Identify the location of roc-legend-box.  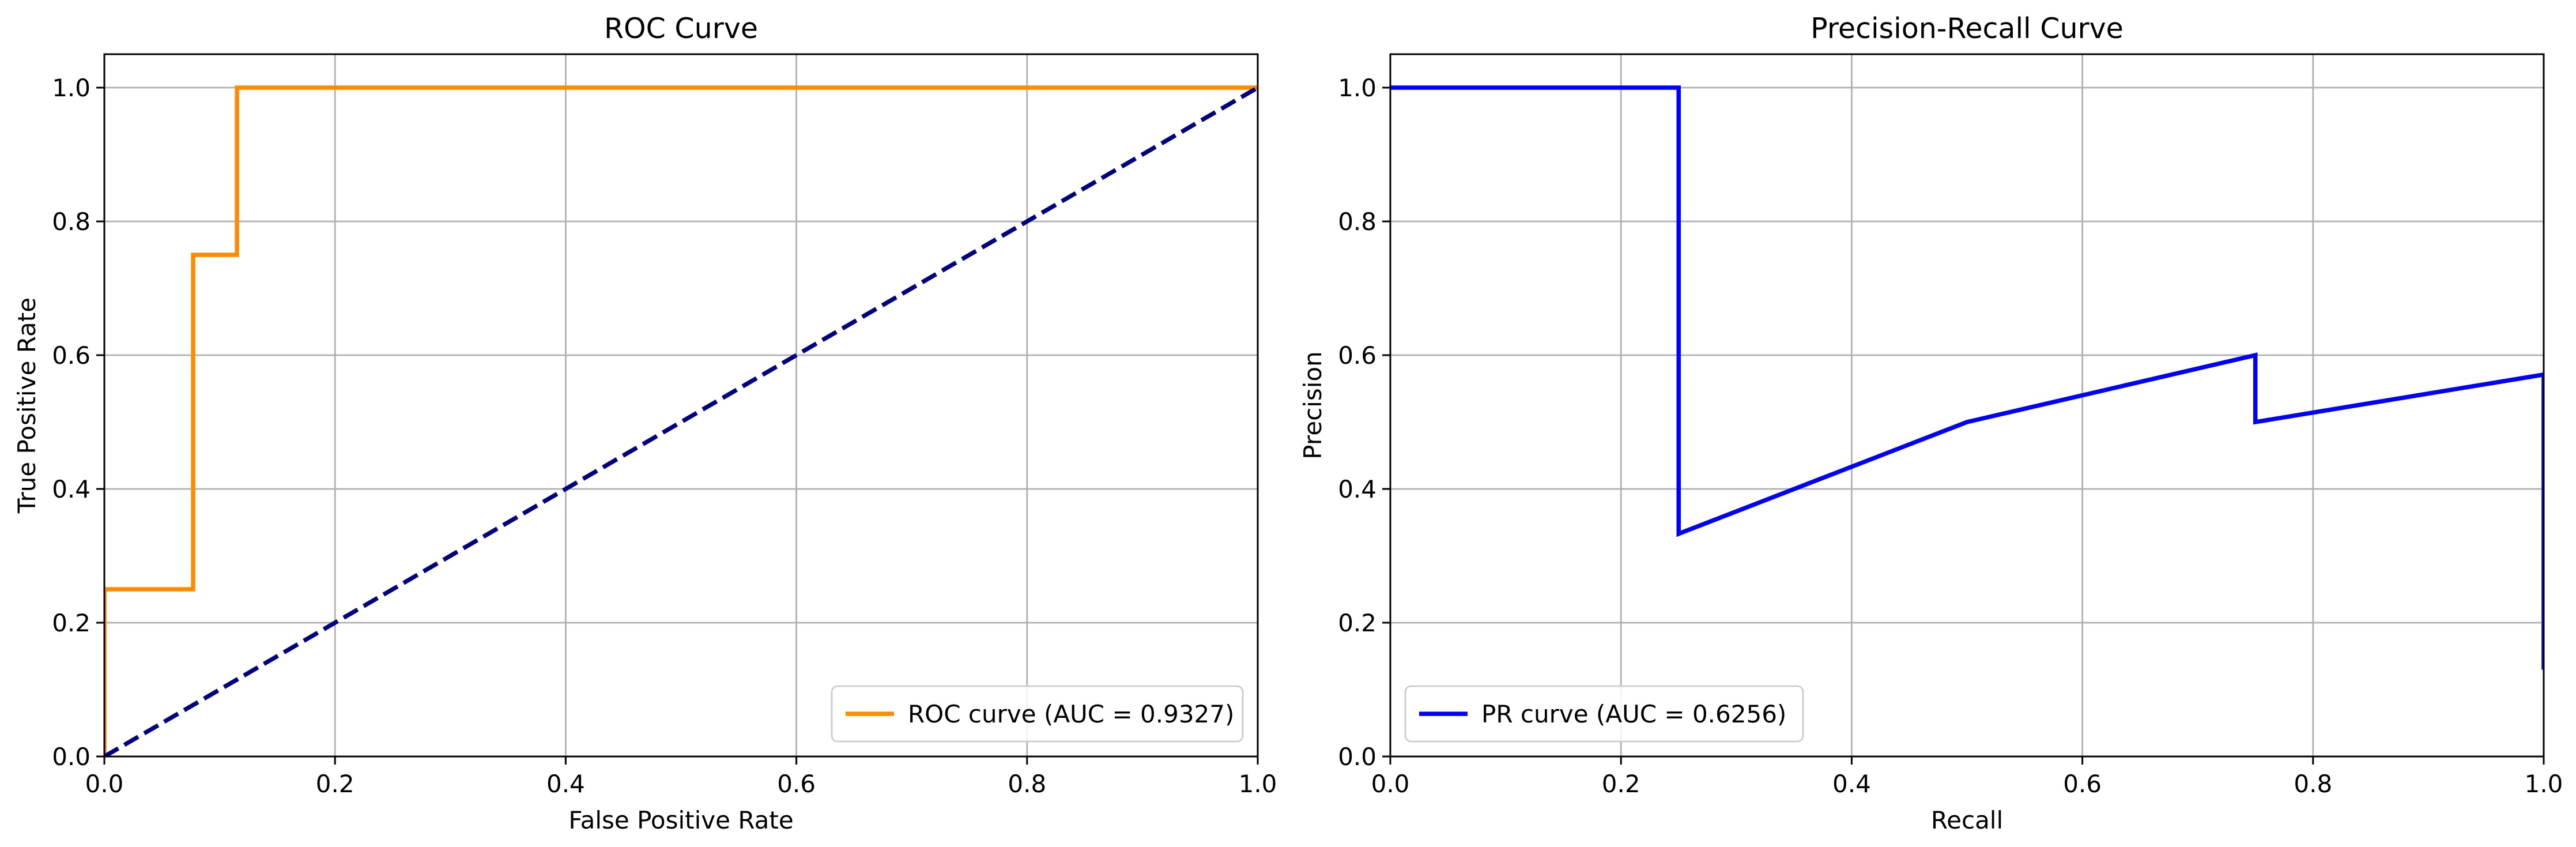
(1037, 714).